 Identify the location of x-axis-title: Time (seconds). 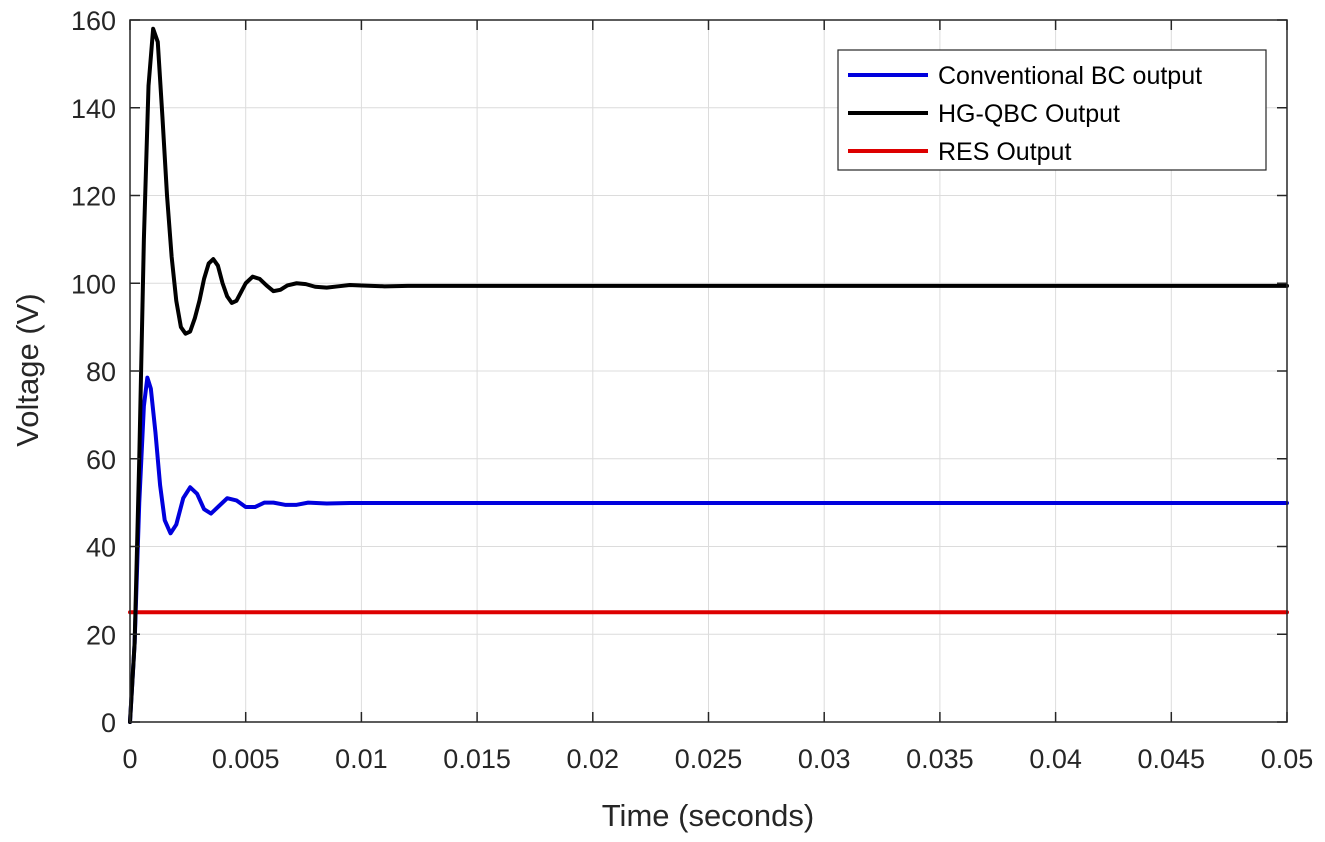
(708, 815).